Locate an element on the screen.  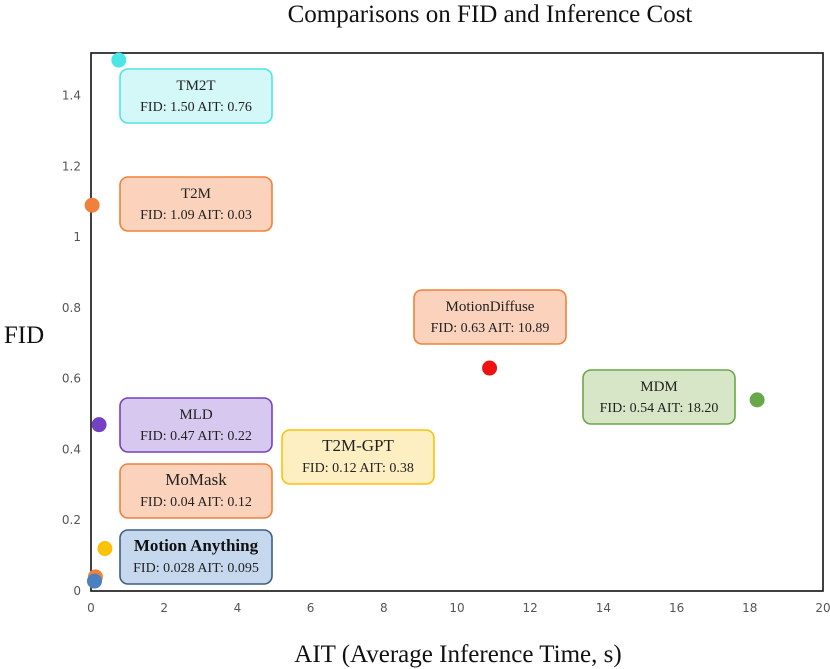
x-tick-label: 20 is located at coordinates (822, 608).